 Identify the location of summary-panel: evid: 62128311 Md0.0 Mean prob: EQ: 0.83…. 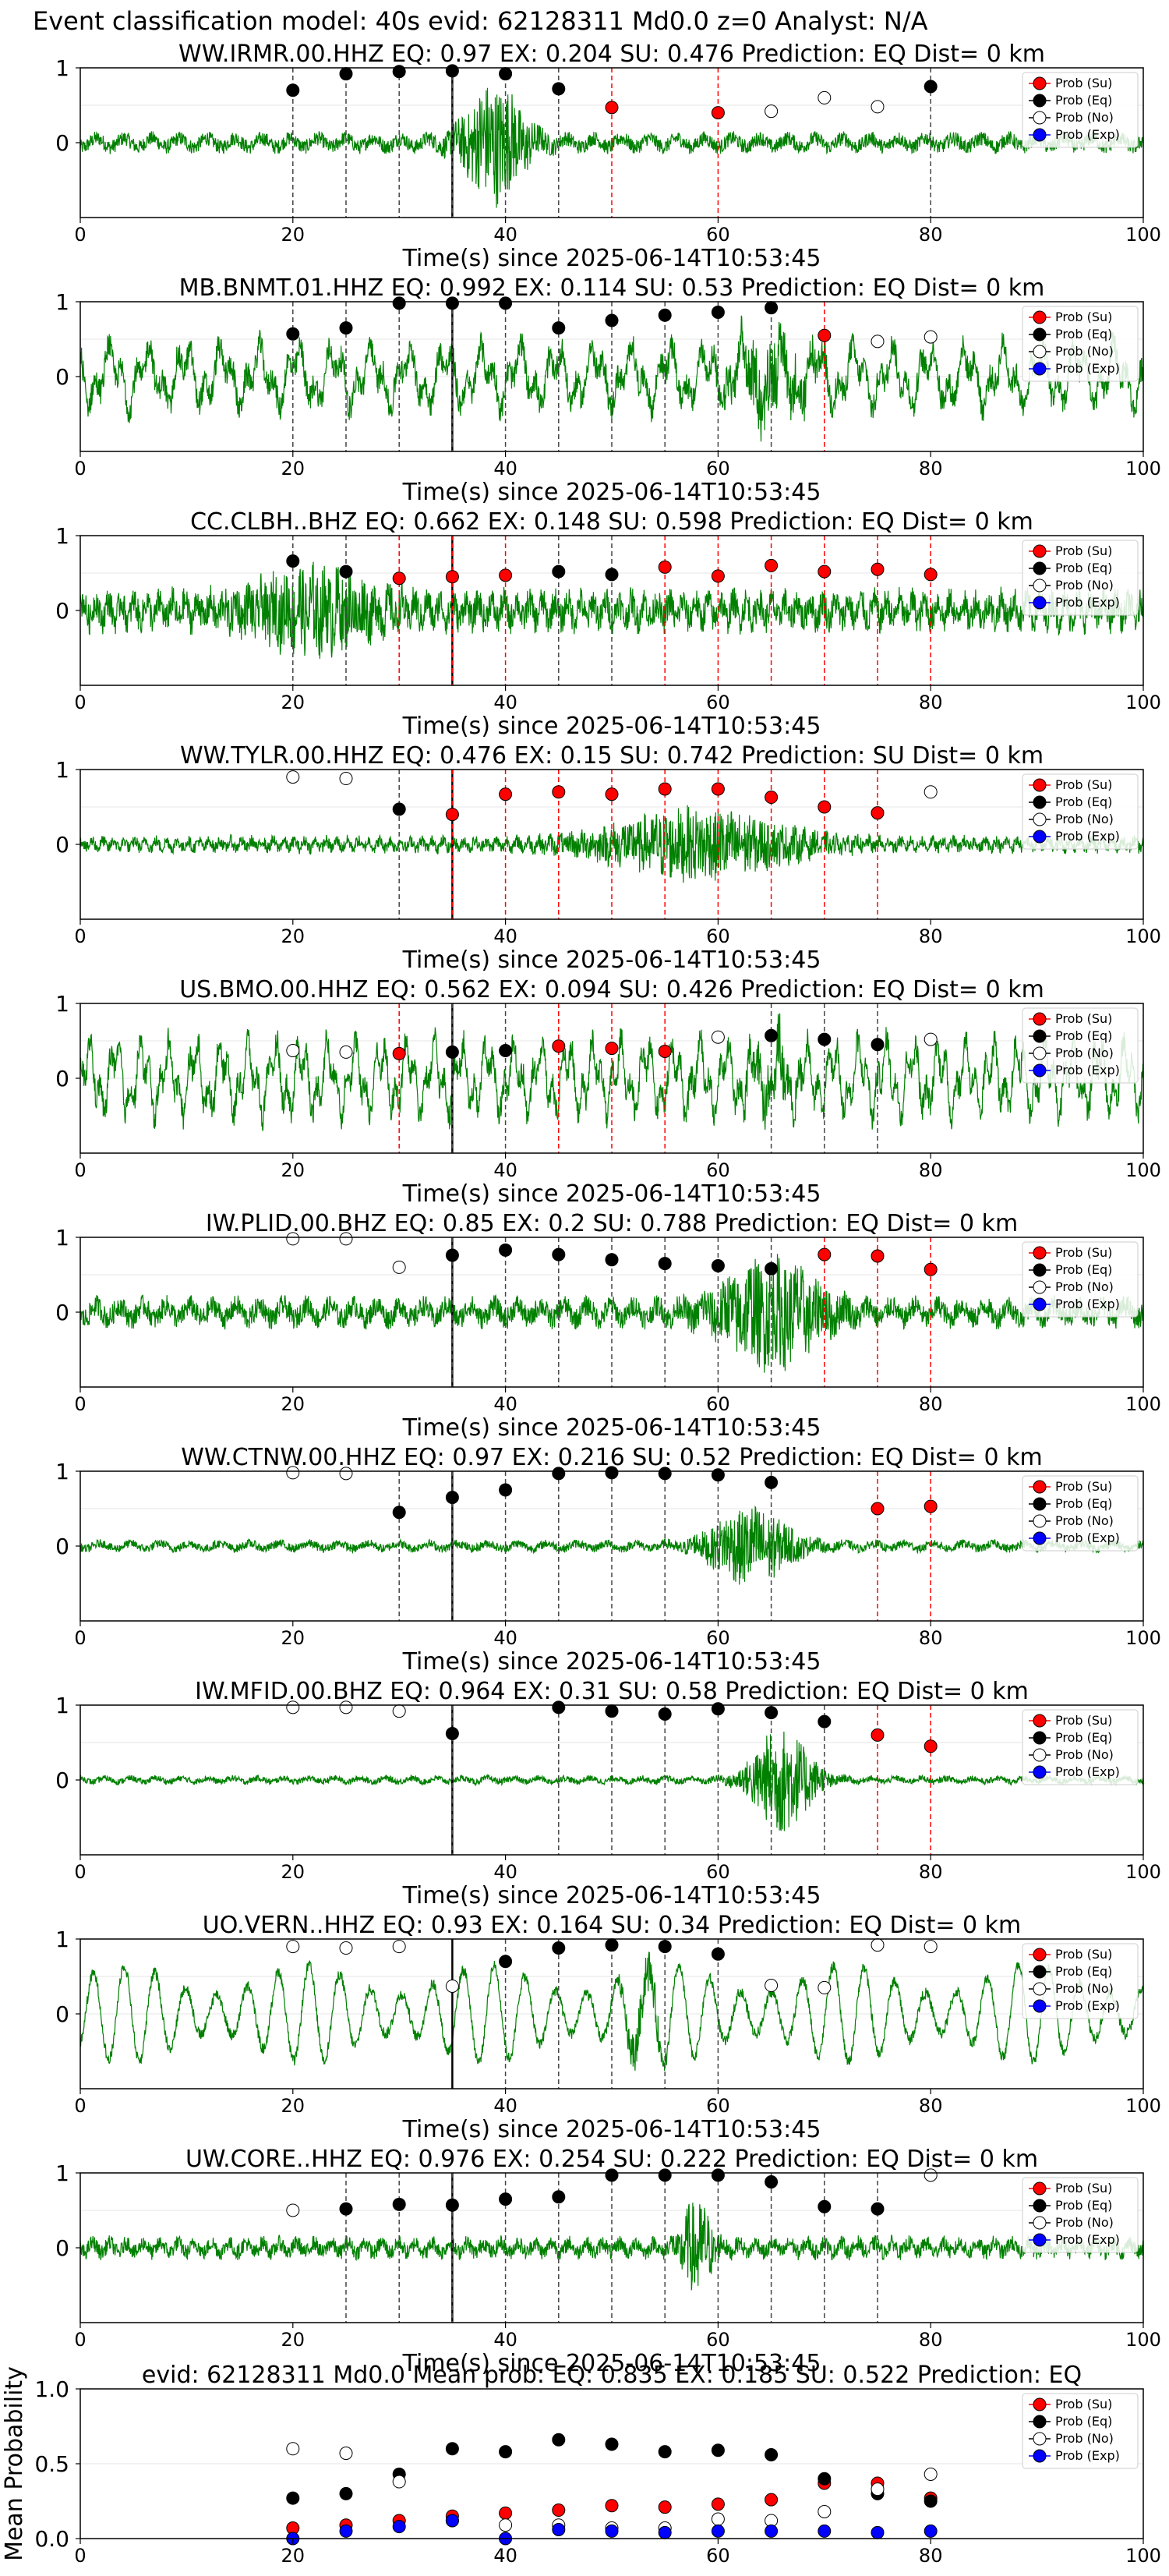
(581, 2464).